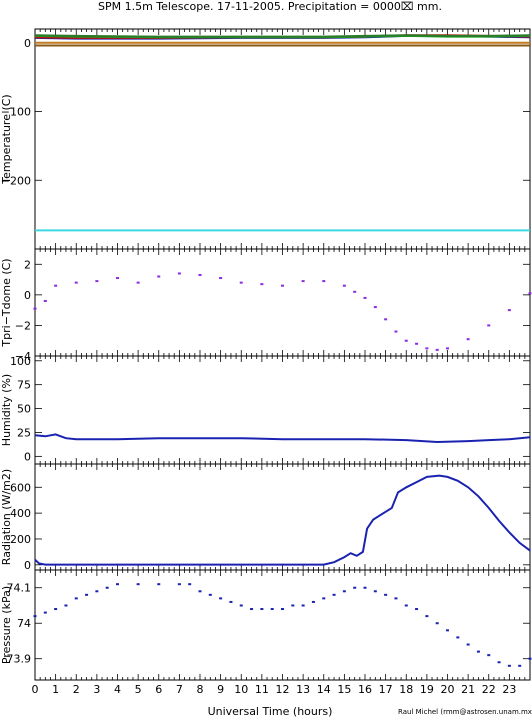 The image size is (532, 719). Describe the element at coordinates (24, 385) in the screenshot. I see `humidity-y-tick-label: 75` at that location.